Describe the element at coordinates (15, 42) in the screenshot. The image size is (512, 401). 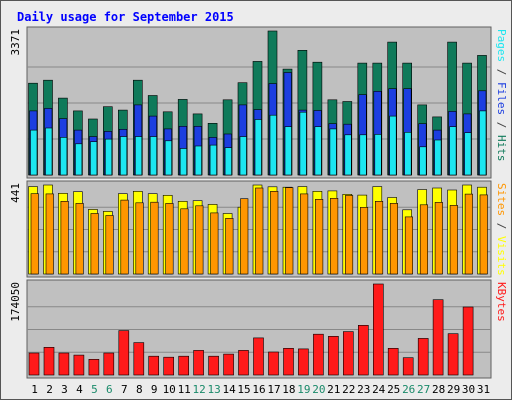
I see `panel-1-ymax-label: 3371` at that location.